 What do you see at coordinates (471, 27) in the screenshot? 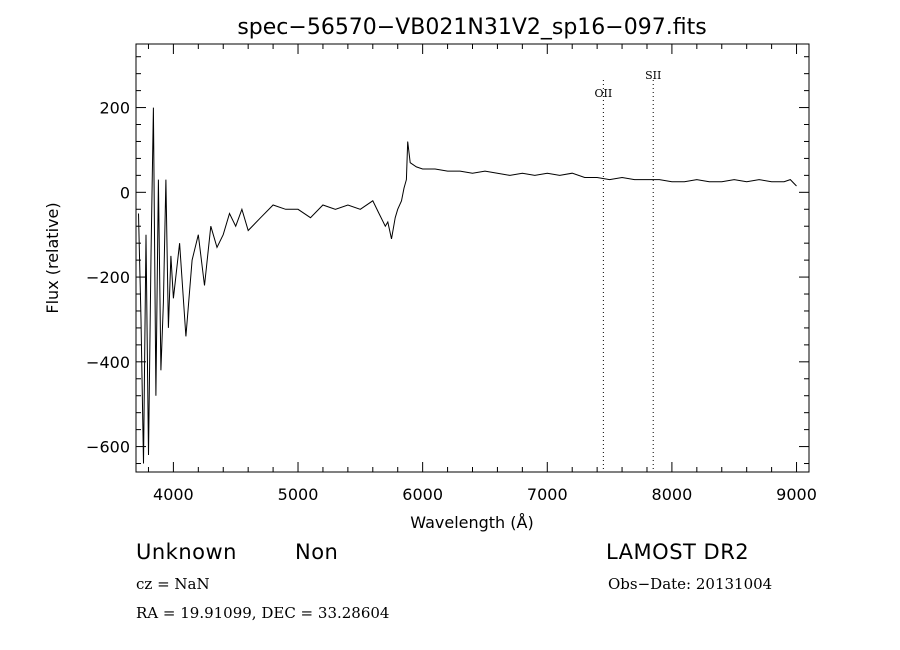
I see `chart-title: spec−56570−VB021N31V2_sp16−097.fits` at bounding box center [471, 27].